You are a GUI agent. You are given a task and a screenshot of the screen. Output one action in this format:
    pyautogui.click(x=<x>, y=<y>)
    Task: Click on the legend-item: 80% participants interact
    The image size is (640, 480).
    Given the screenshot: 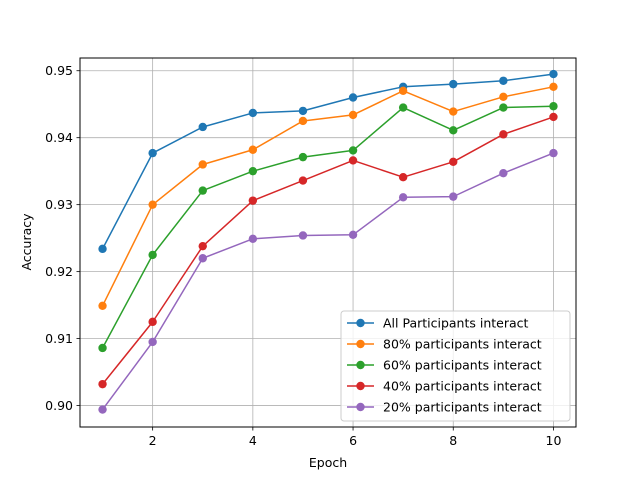 What is the action you would take?
    pyautogui.click(x=444, y=344)
    